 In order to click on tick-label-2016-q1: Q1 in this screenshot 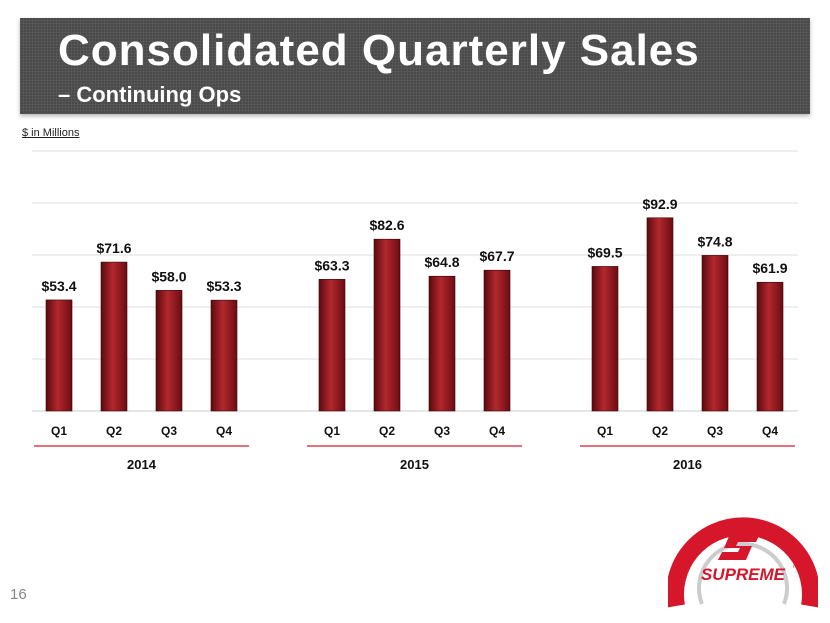, I will do `click(605, 431)`.